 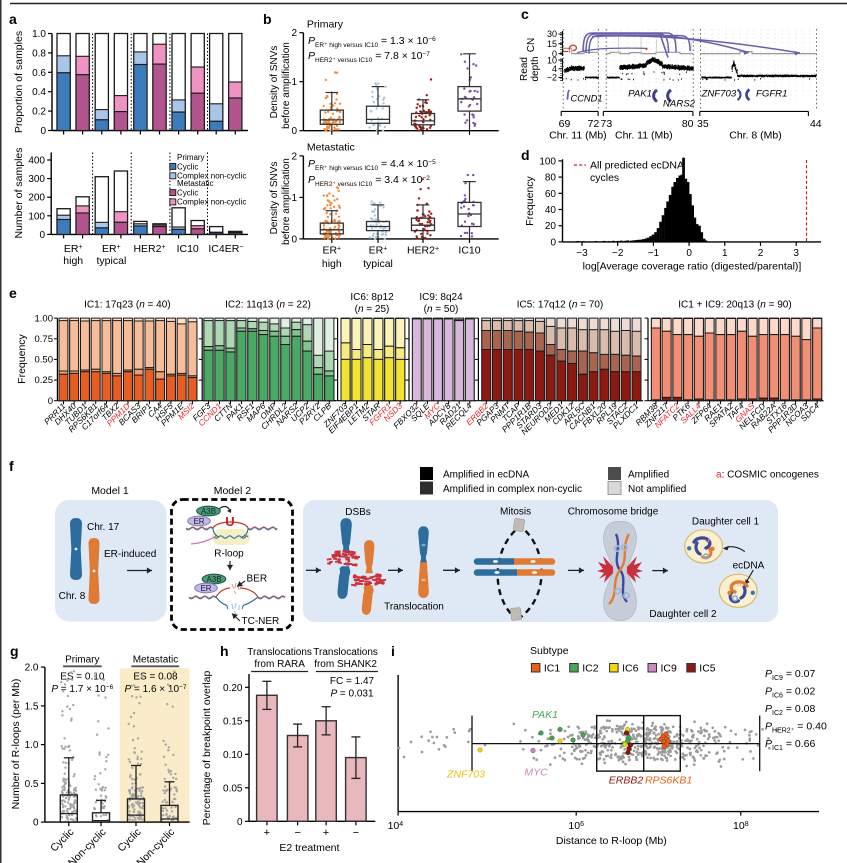 I want to click on svg-text: Frequency, so click(x=530, y=200).